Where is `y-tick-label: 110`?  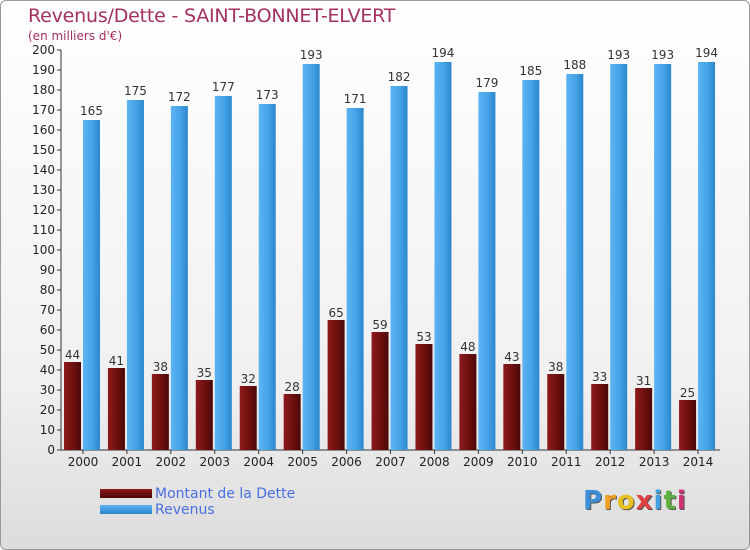 y-tick-label: 110 is located at coordinates (43, 230).